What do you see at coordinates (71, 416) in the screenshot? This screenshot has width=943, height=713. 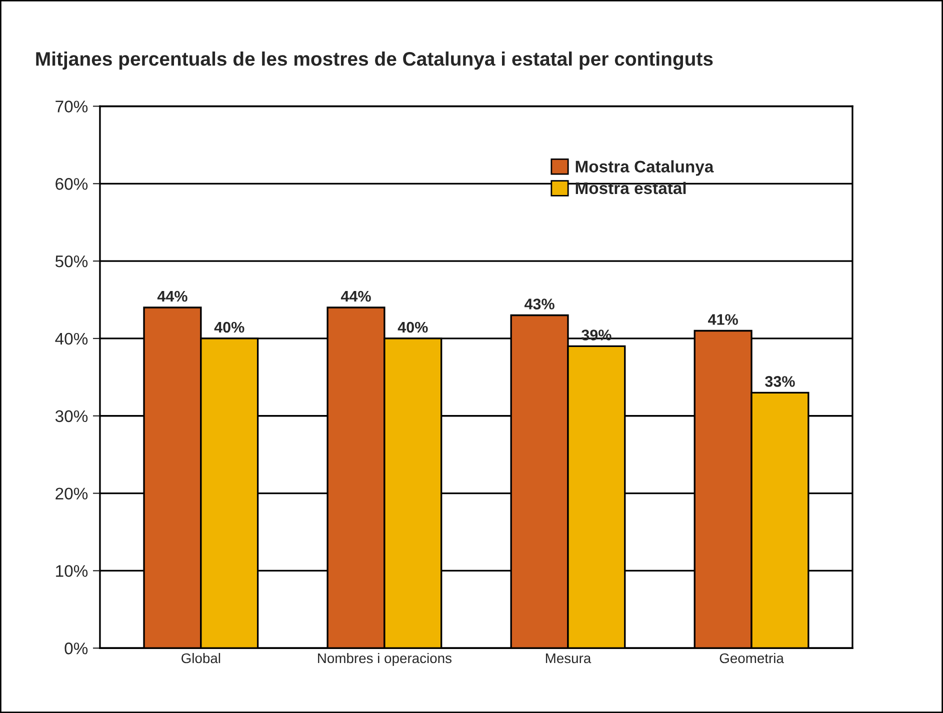 I see `y-tick-label: 30%` at bounding box center [71, 416].